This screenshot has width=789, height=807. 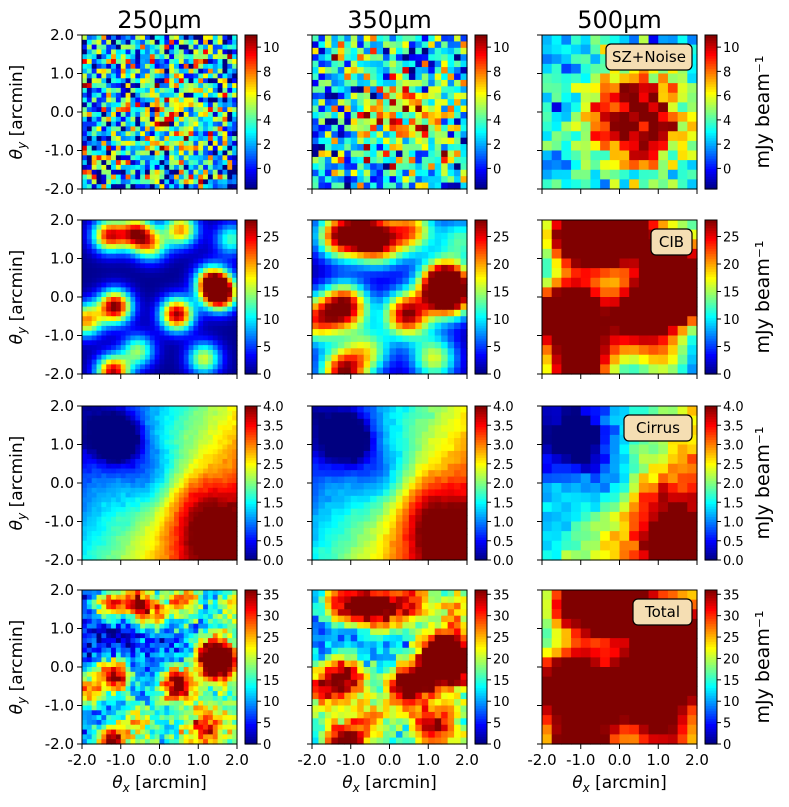 I want to click on heatmap-panel, so click(x=390, y=112).